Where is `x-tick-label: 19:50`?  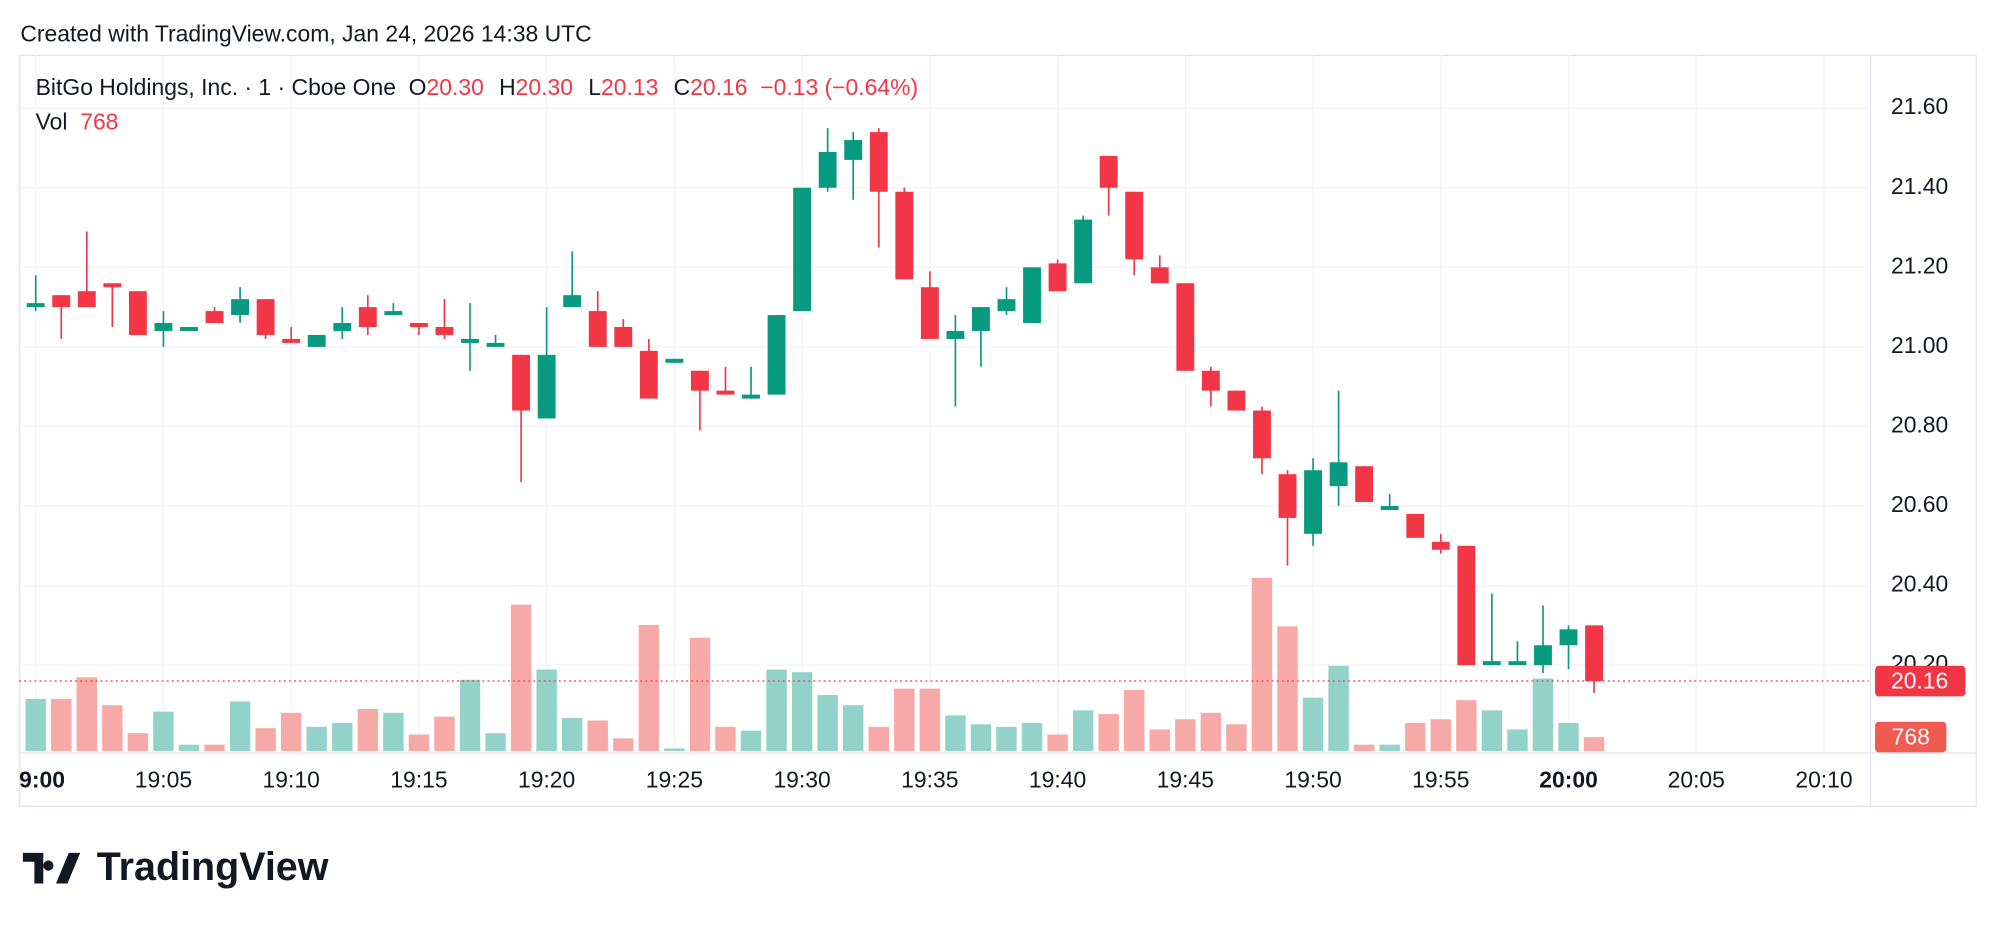
x-tick-label: 19:50 is located at coordinates (1312, 780).